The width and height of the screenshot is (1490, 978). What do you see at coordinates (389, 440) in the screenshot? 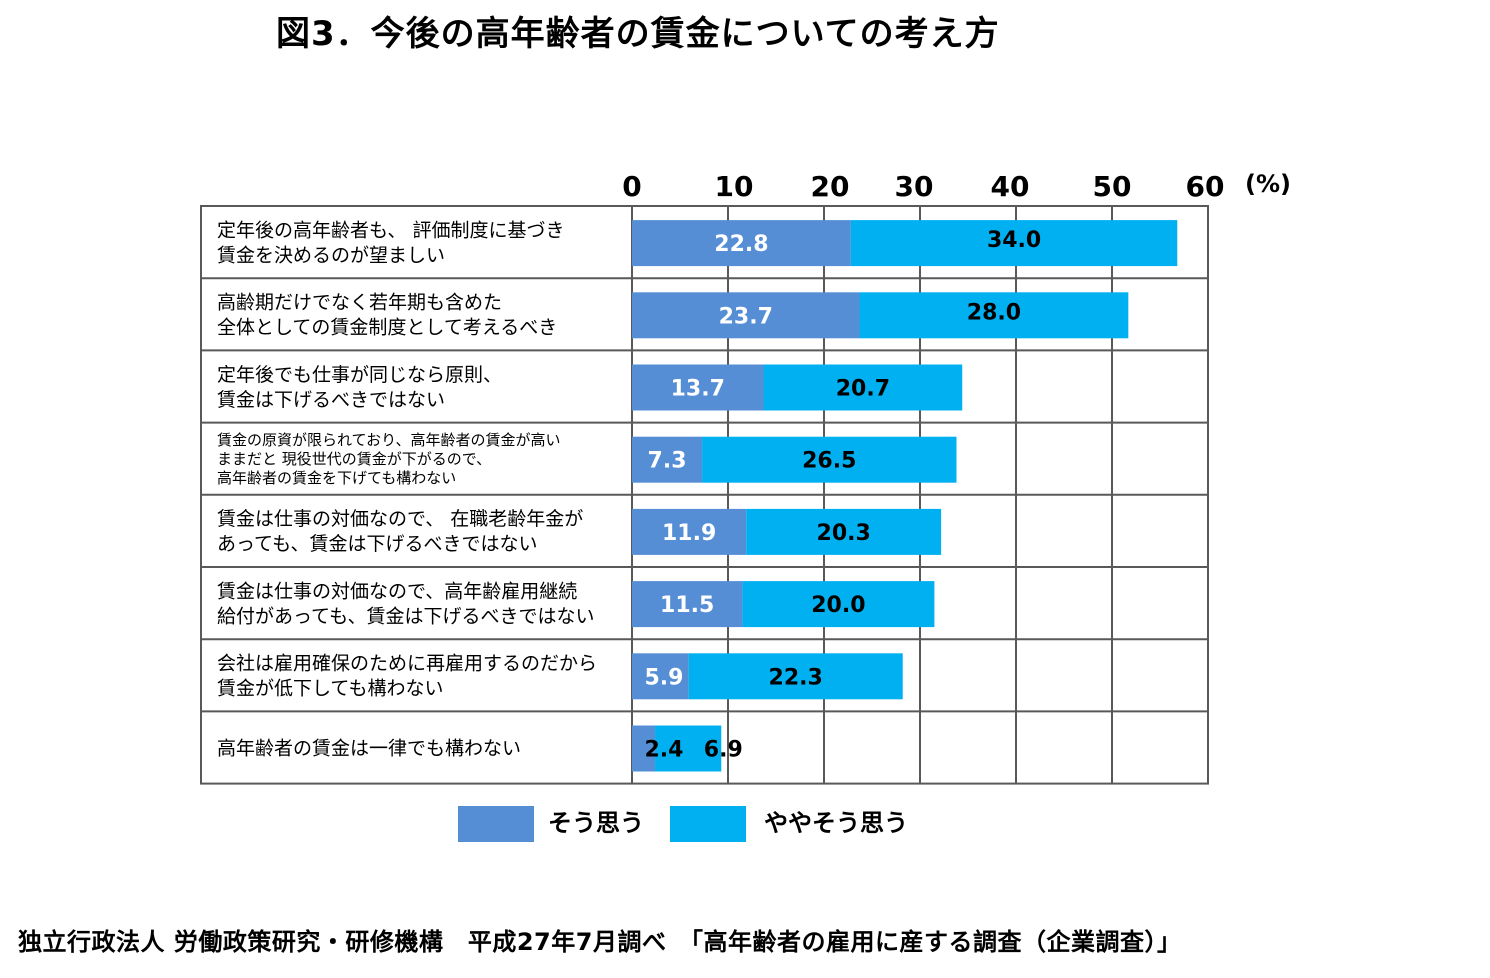
I see `category-label-line: 賃金の原資が限られており、高年齢者の賃金が高い` at bounding box center [389, 440].